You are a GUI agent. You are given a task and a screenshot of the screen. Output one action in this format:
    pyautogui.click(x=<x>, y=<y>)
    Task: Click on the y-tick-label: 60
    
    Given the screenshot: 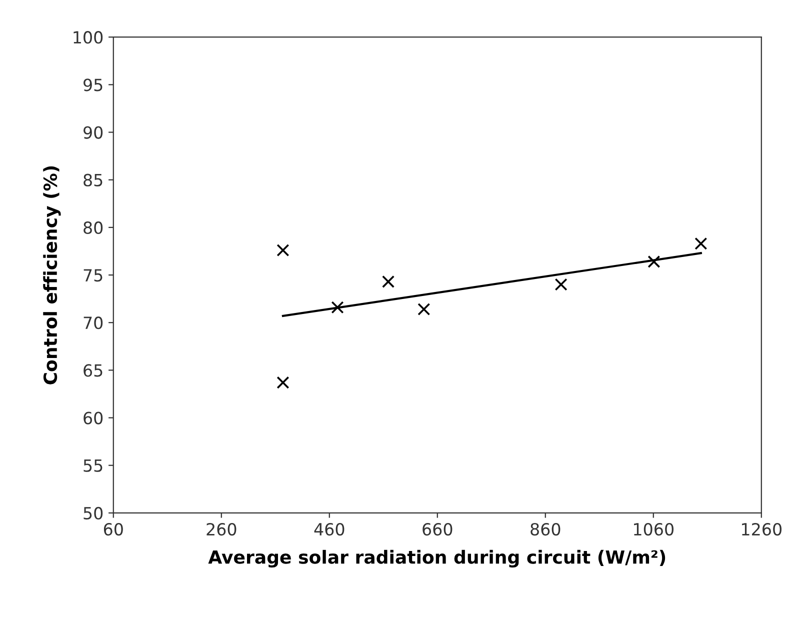 What is the action you would take?
    pyautogui.click(x=93, y=418)
    